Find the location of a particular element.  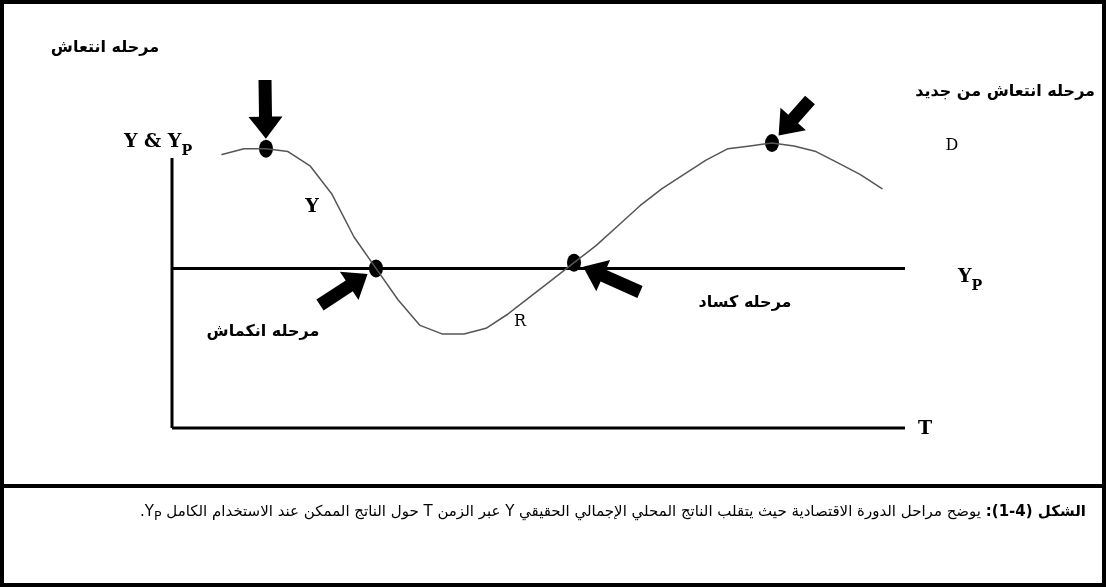

text: D is located at coordinates (952, 144).